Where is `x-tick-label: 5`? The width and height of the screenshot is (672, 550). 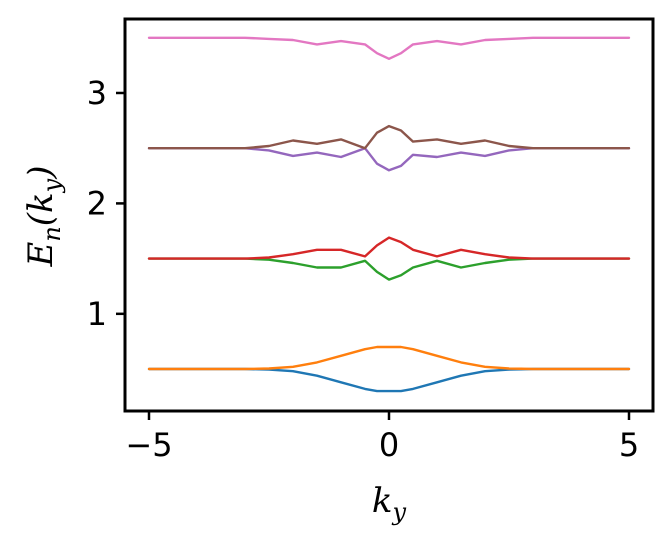 x-tick-label: 5 is located at coordinates (629, 445).